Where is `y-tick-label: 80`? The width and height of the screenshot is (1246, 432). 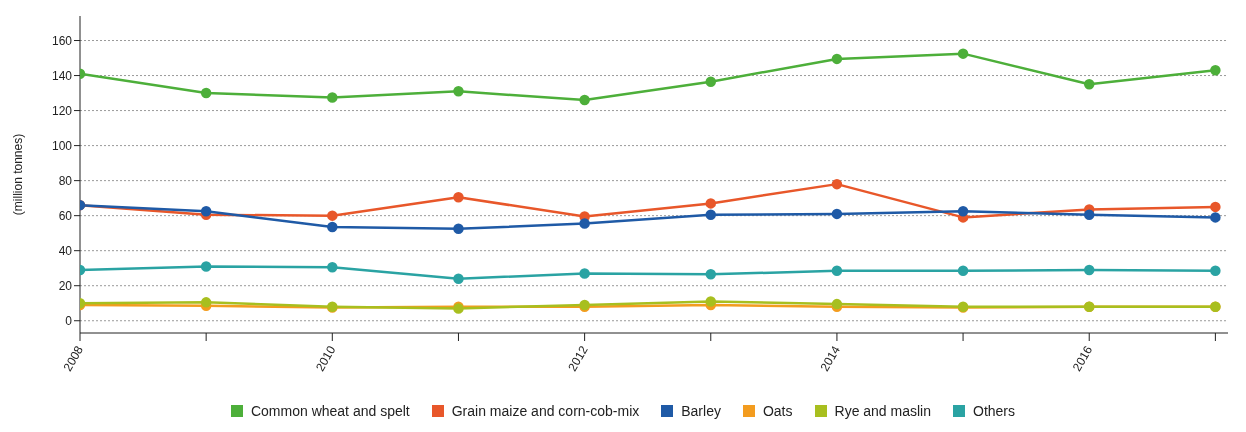
y-tick-label: 80 is located at coordinates (65, 180).